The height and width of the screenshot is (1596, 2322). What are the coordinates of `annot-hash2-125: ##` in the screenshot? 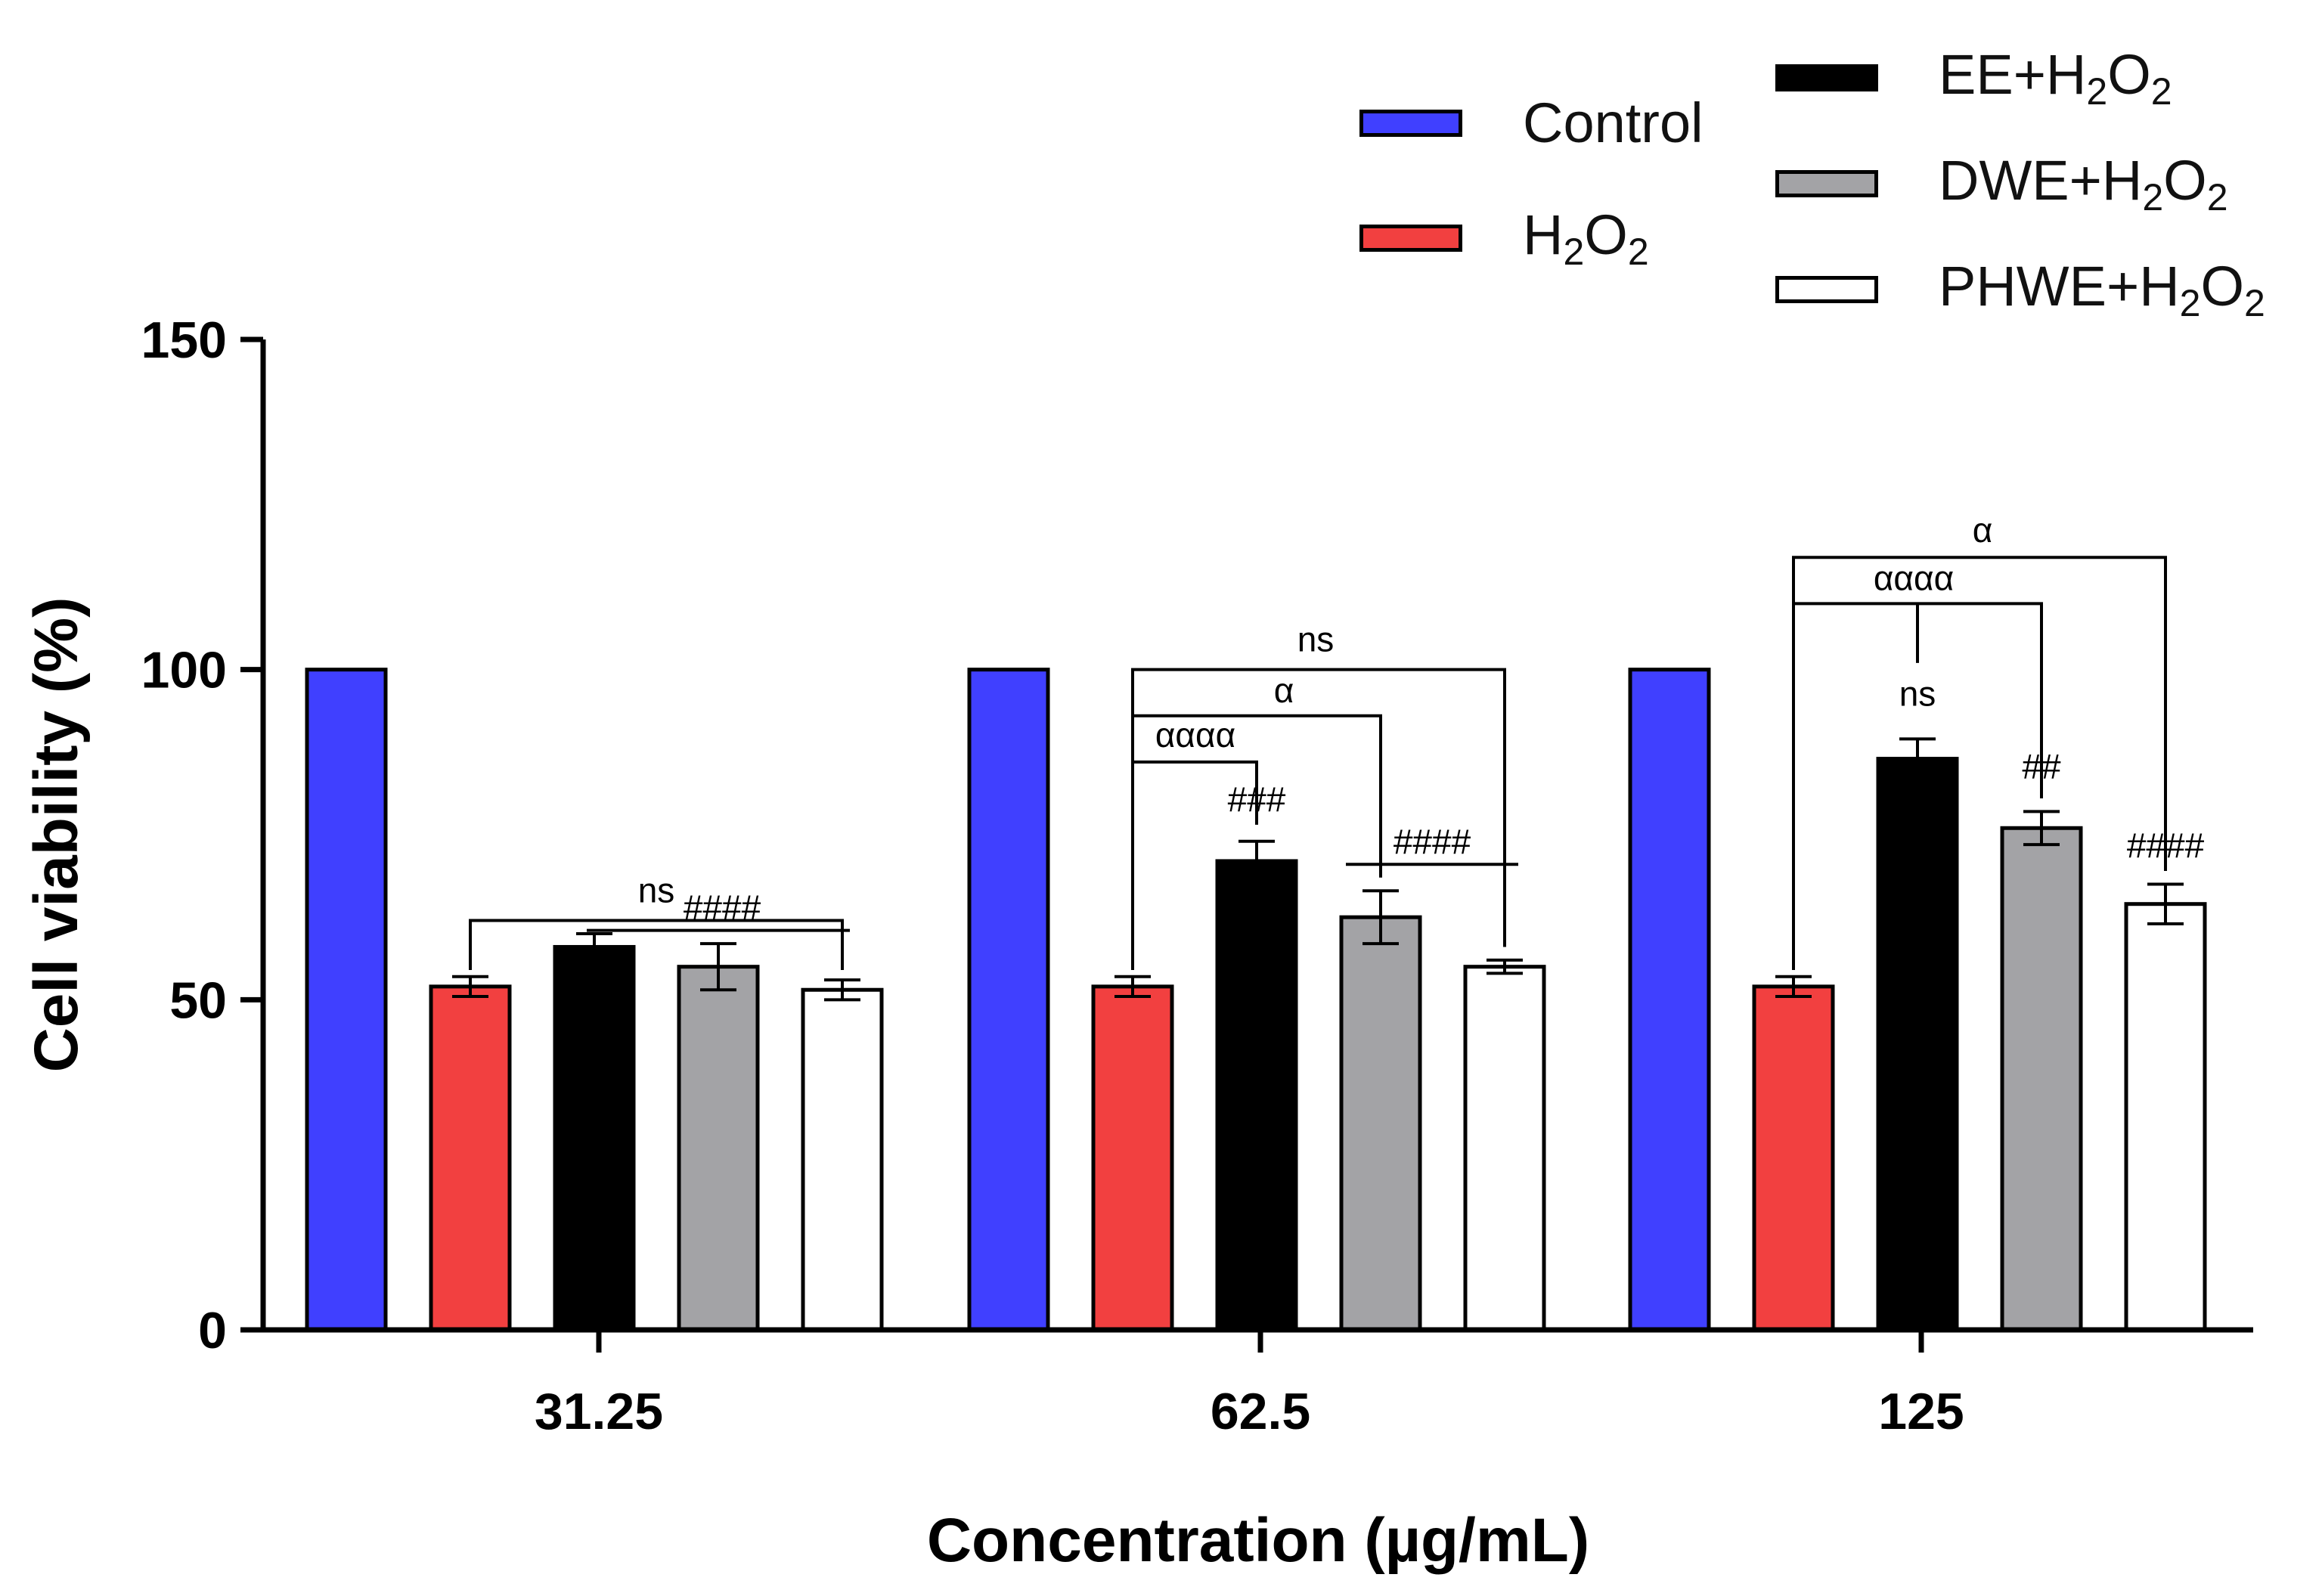 It's located at (2042, 766).